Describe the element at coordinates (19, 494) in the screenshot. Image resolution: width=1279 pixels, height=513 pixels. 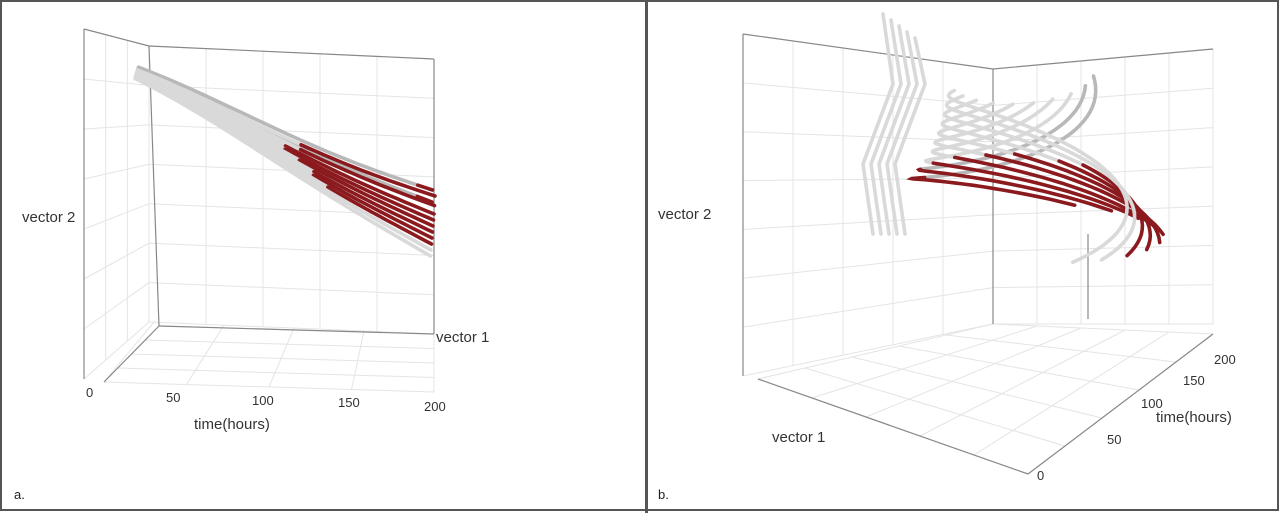
I see `chart-a-panel-label: a.` at that location.